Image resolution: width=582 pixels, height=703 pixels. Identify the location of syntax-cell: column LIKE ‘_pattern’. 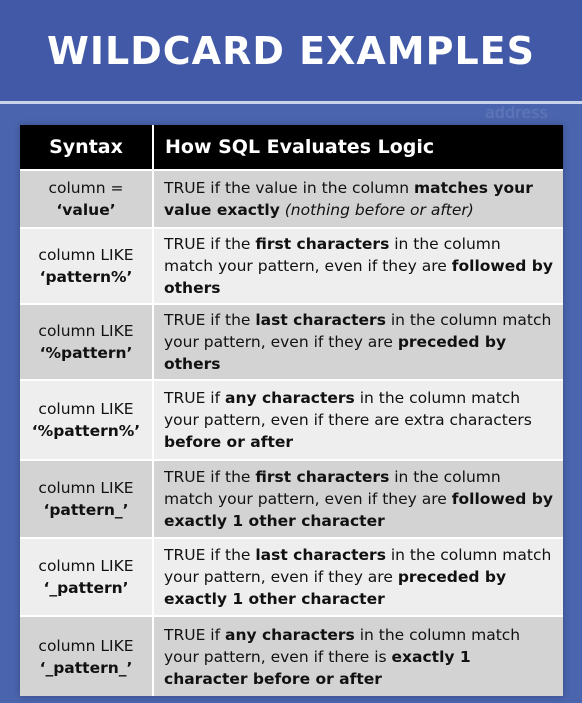
(87, 576).